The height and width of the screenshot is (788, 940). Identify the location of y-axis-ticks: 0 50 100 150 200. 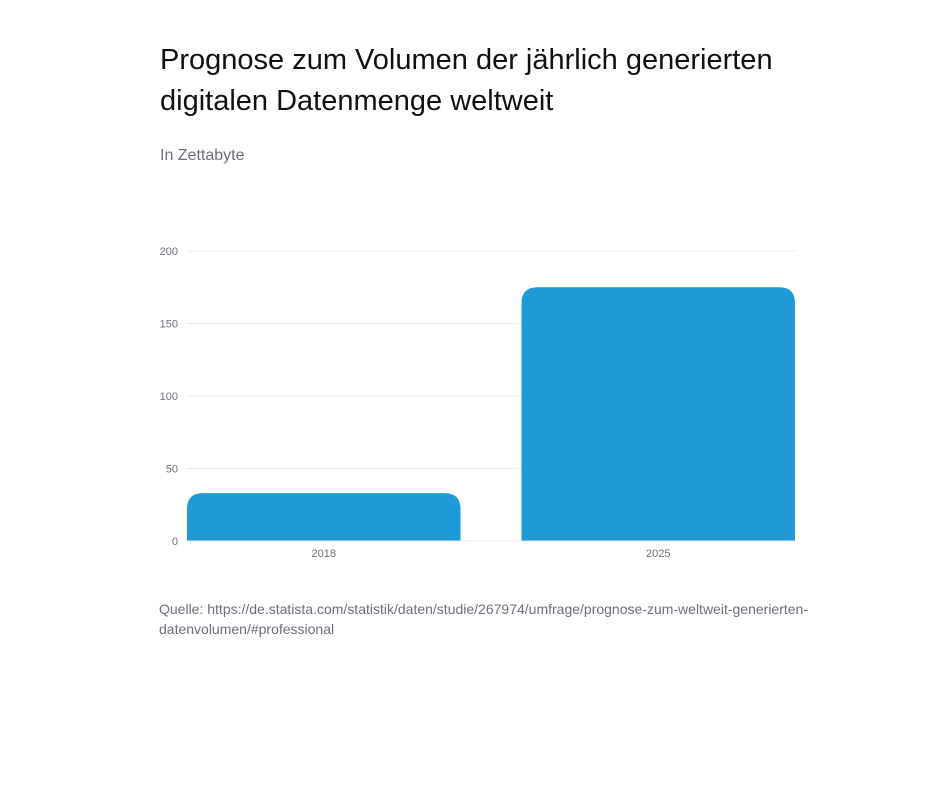
(169, 397).